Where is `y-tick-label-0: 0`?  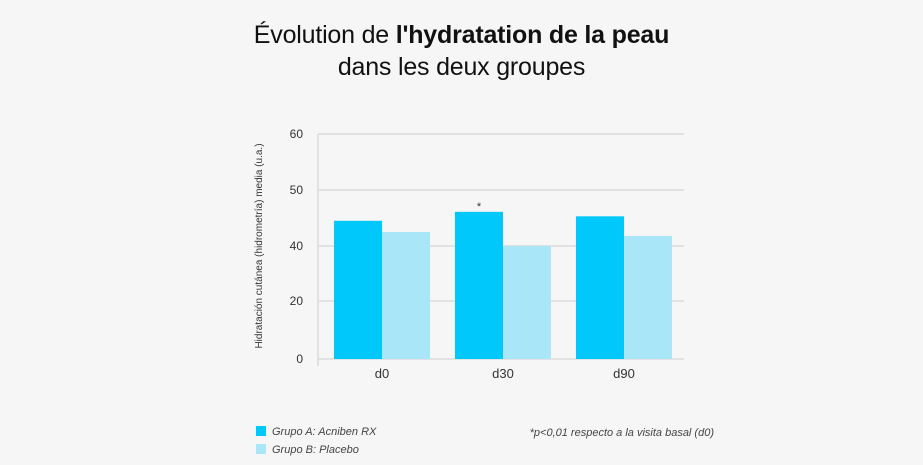 y-tick-label-0: 0 is located at coordinates (299, 359).